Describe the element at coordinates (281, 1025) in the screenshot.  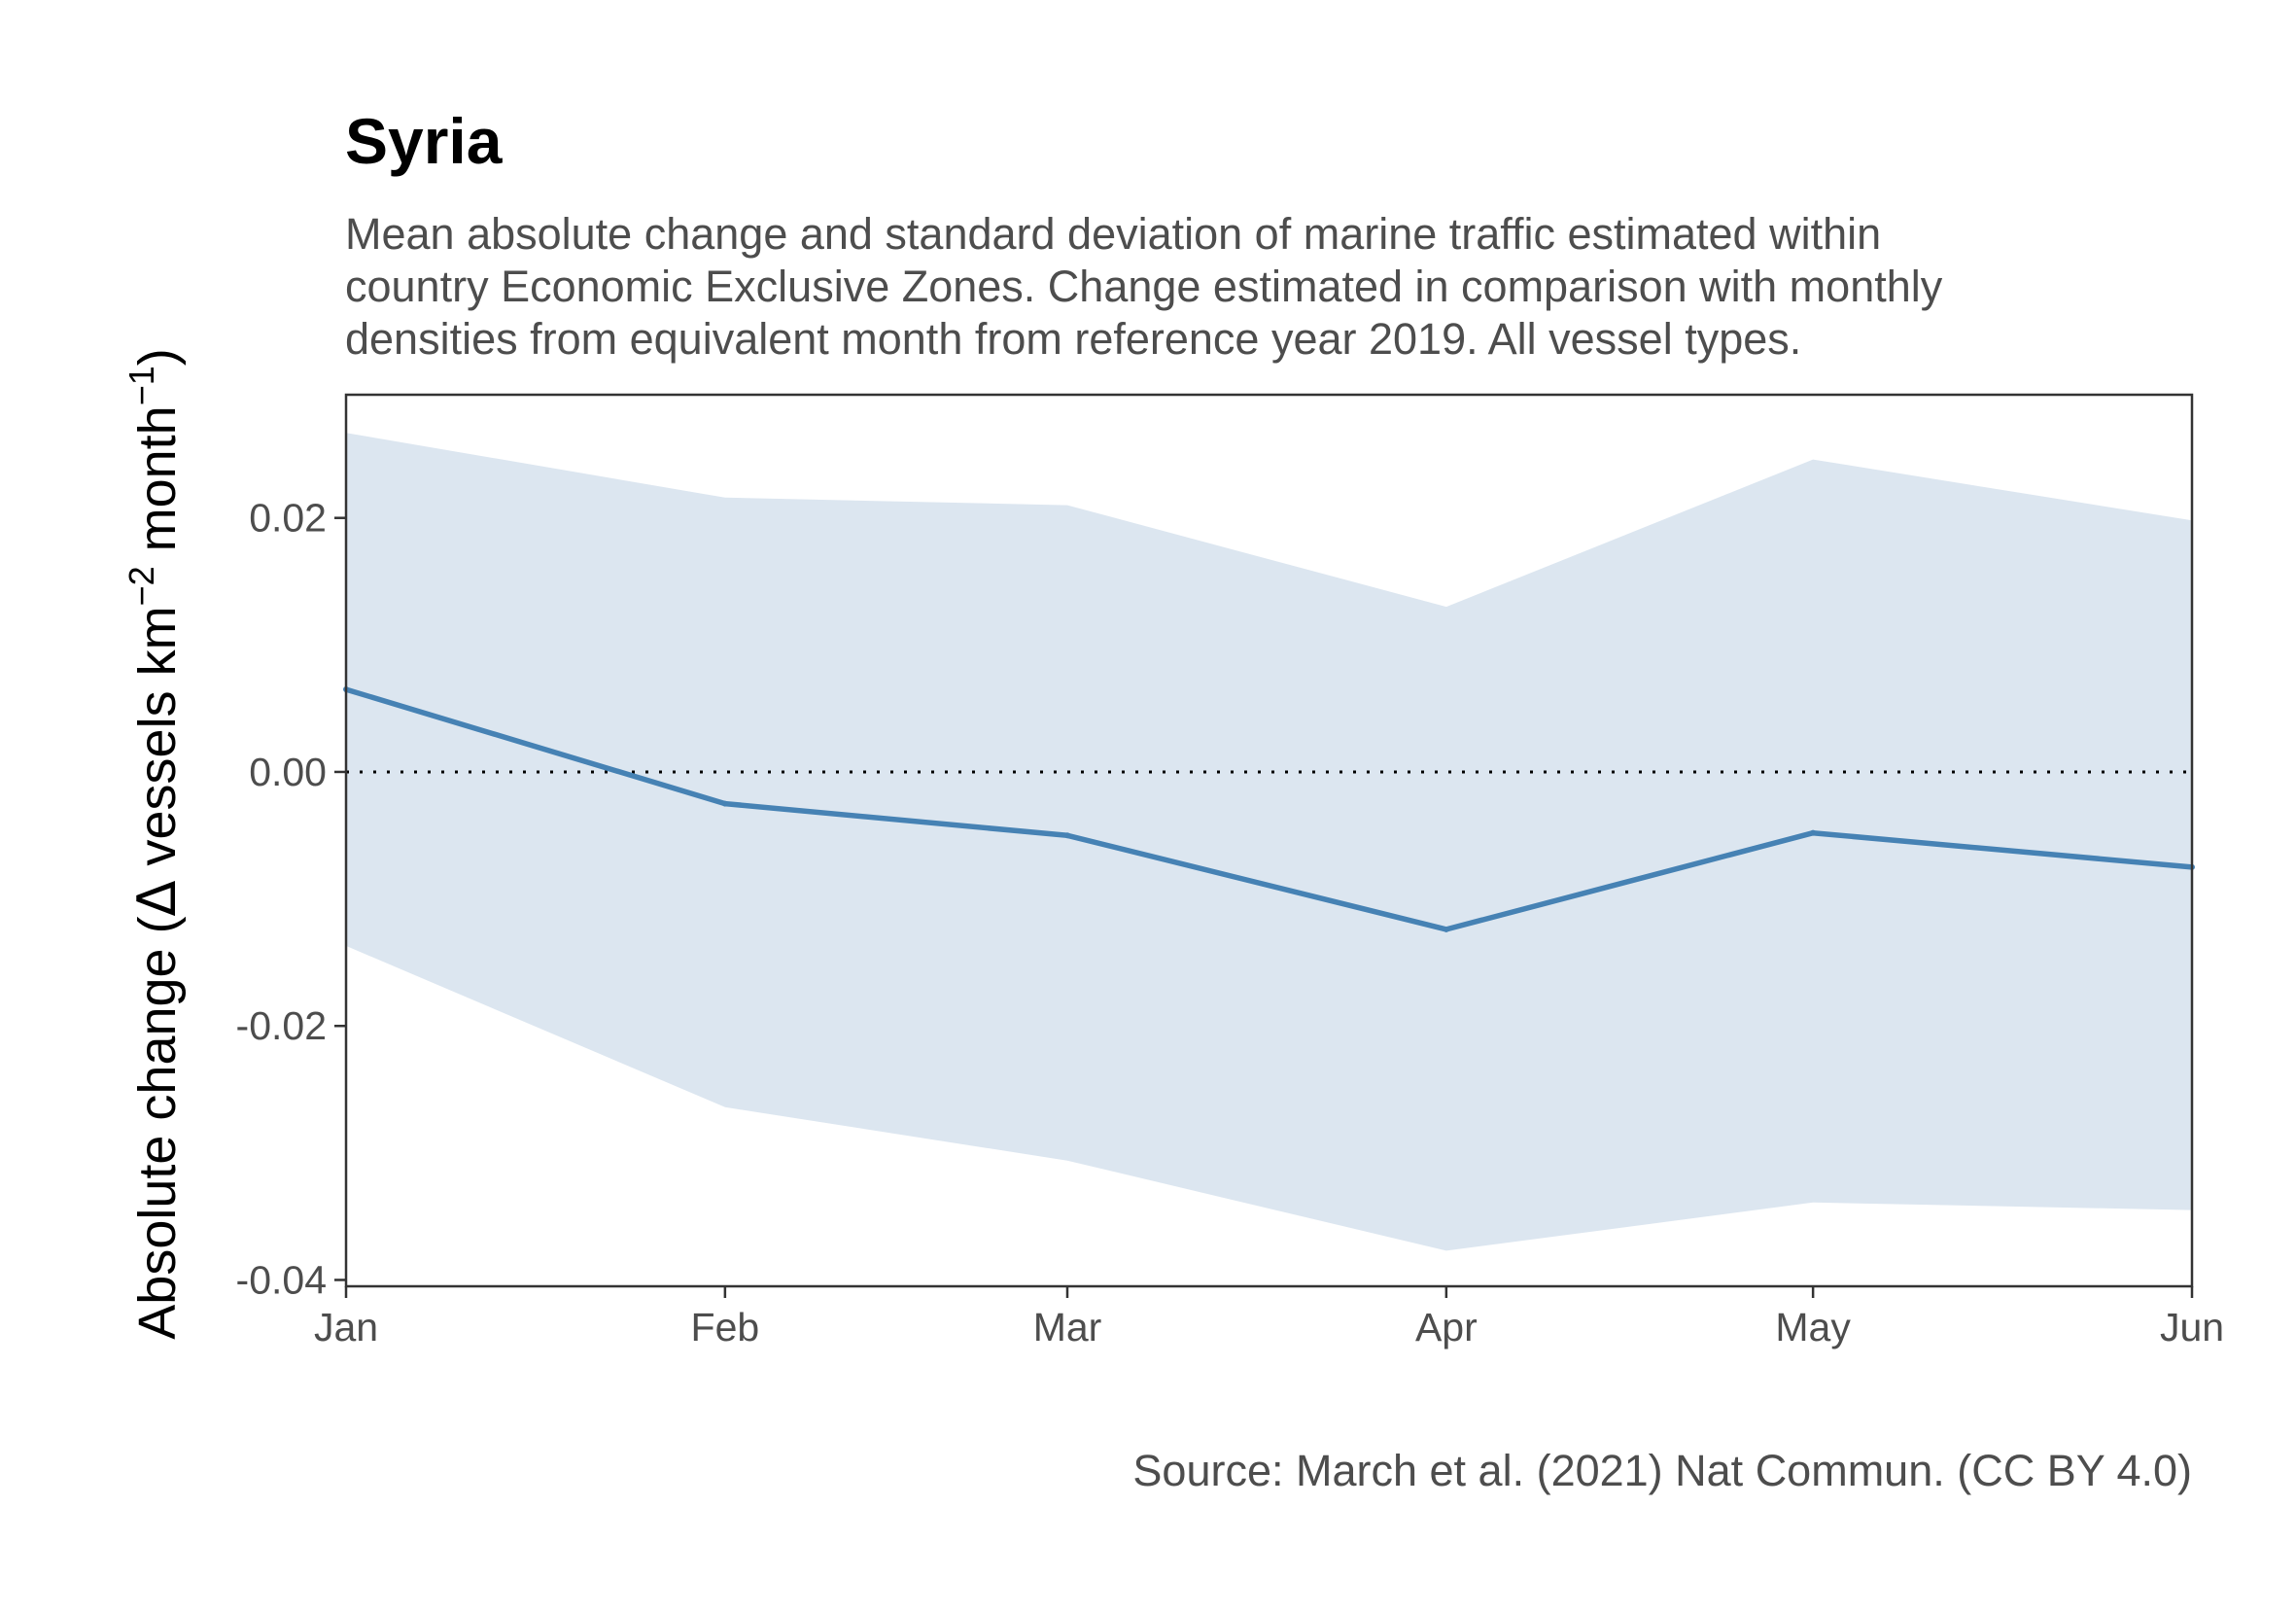
I see `y-tick-label: -0.02` at that location.